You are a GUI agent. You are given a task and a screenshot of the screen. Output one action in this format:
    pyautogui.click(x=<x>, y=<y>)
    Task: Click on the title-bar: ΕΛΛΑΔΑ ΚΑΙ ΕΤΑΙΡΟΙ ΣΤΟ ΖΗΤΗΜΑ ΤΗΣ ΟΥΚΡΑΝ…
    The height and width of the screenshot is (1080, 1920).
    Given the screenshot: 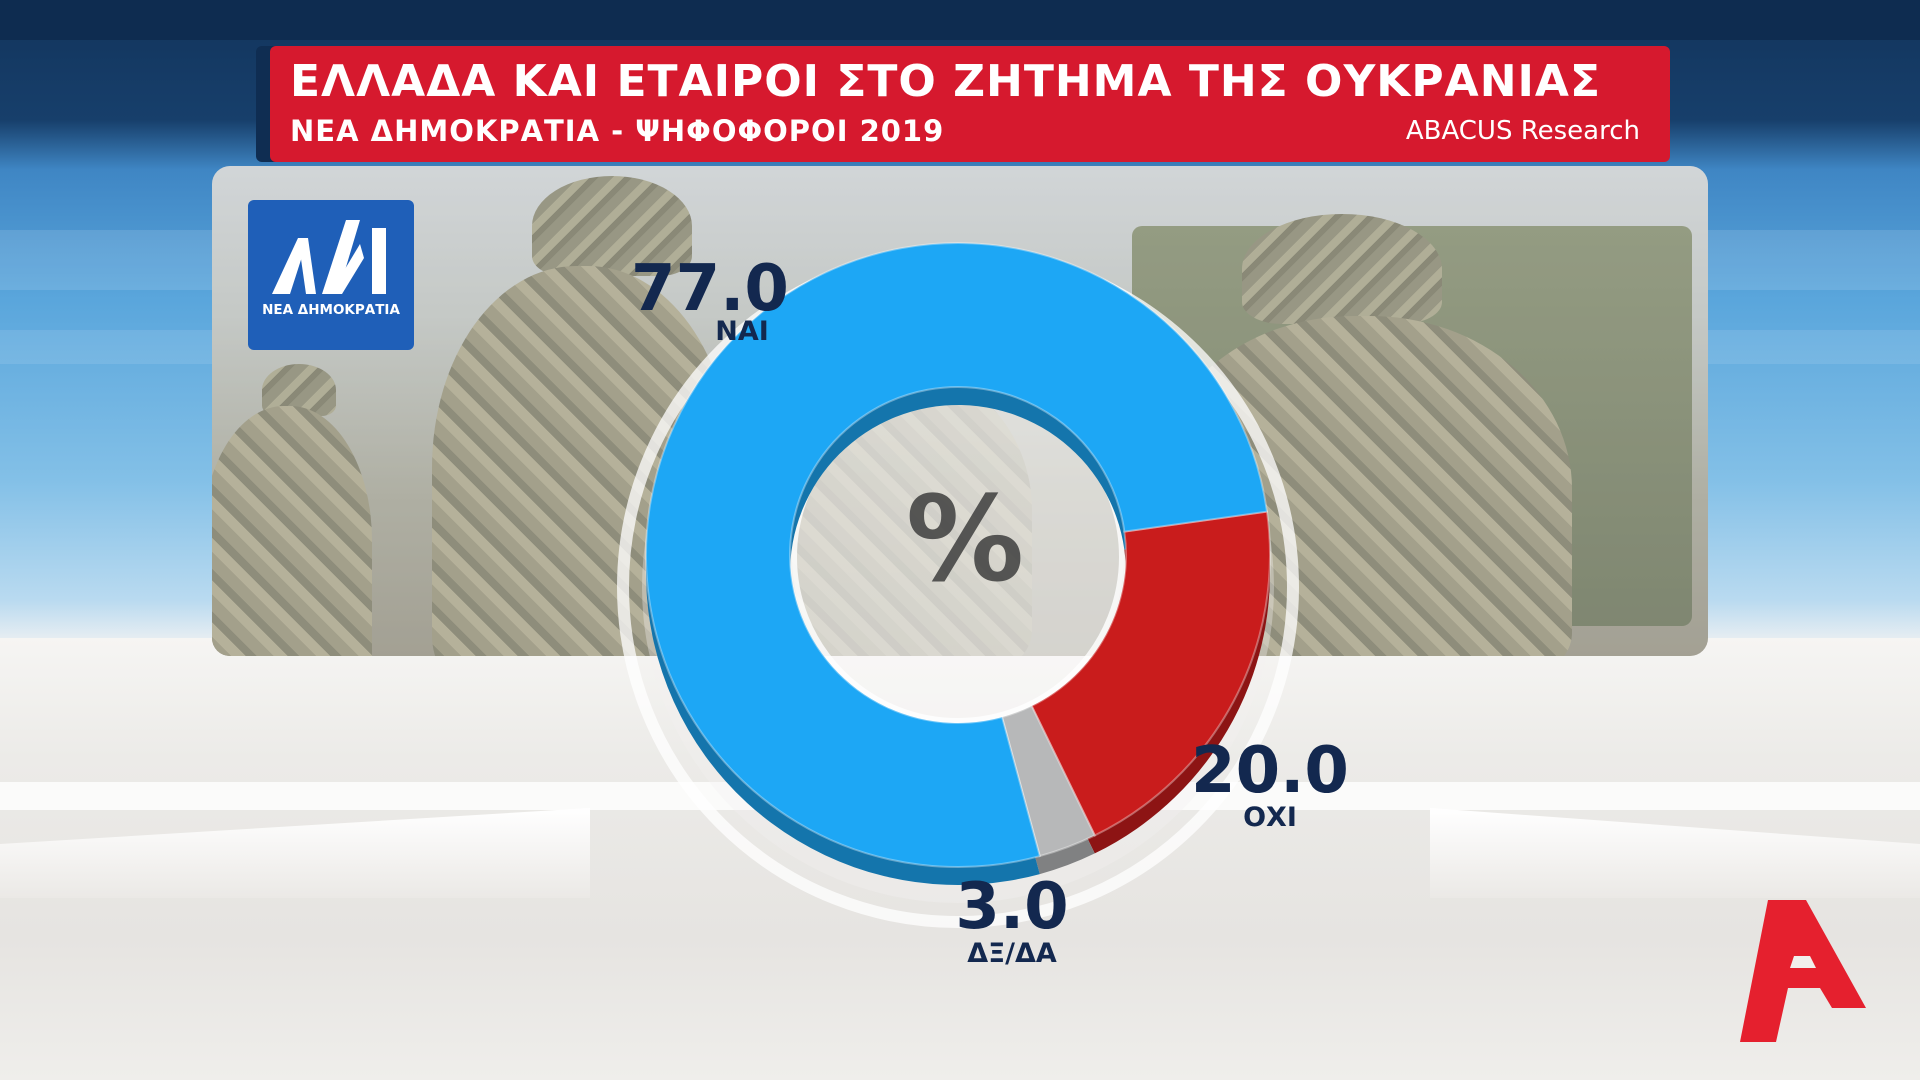 What is the action you would take?
    pyautogui.click(x=970, y=104)
    